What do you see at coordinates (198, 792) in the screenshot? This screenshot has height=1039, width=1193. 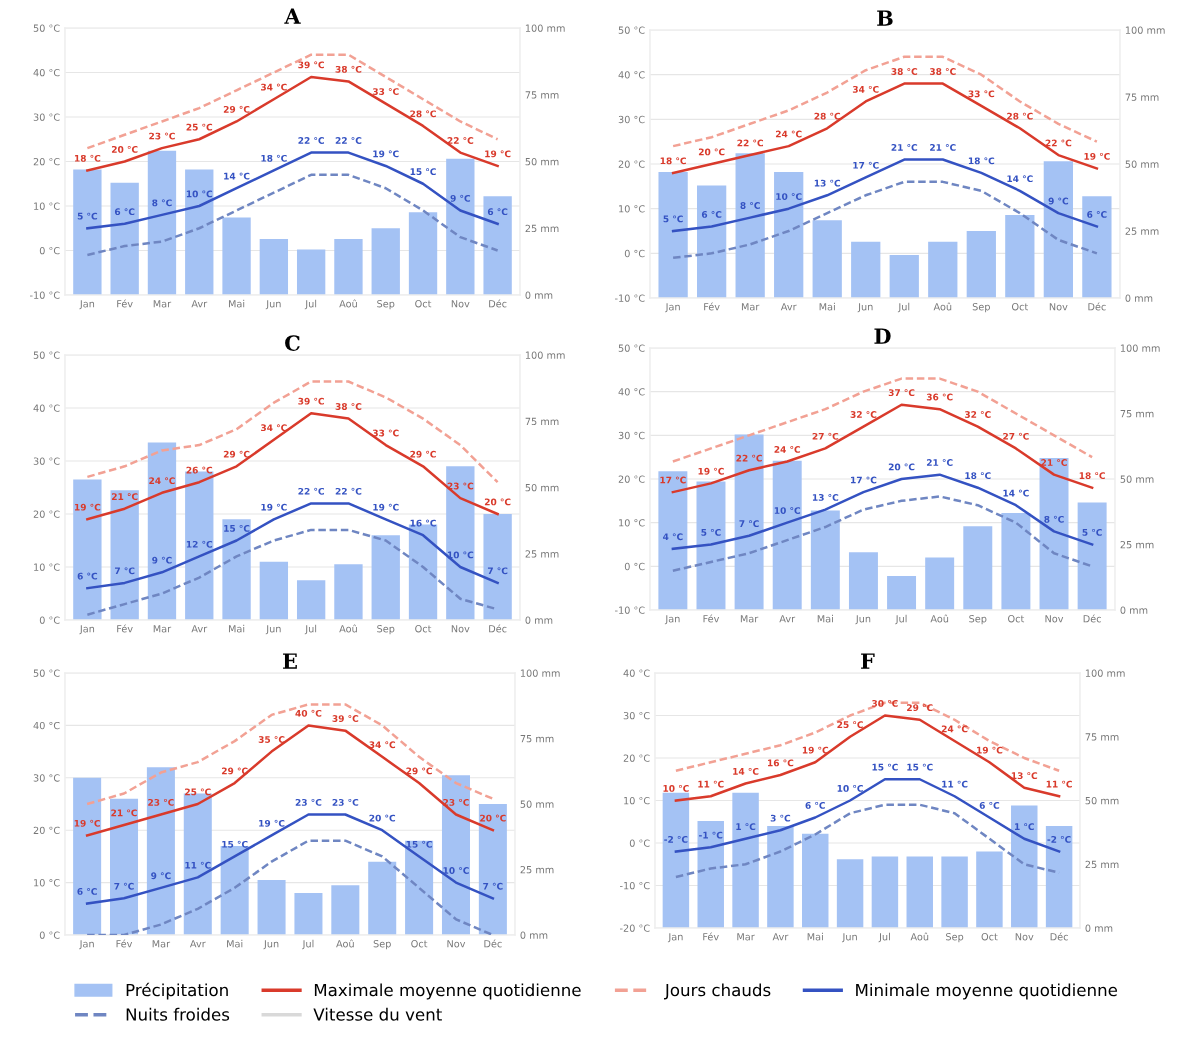 I see `data-label: 25 °C` at bounding box center [198, 792].